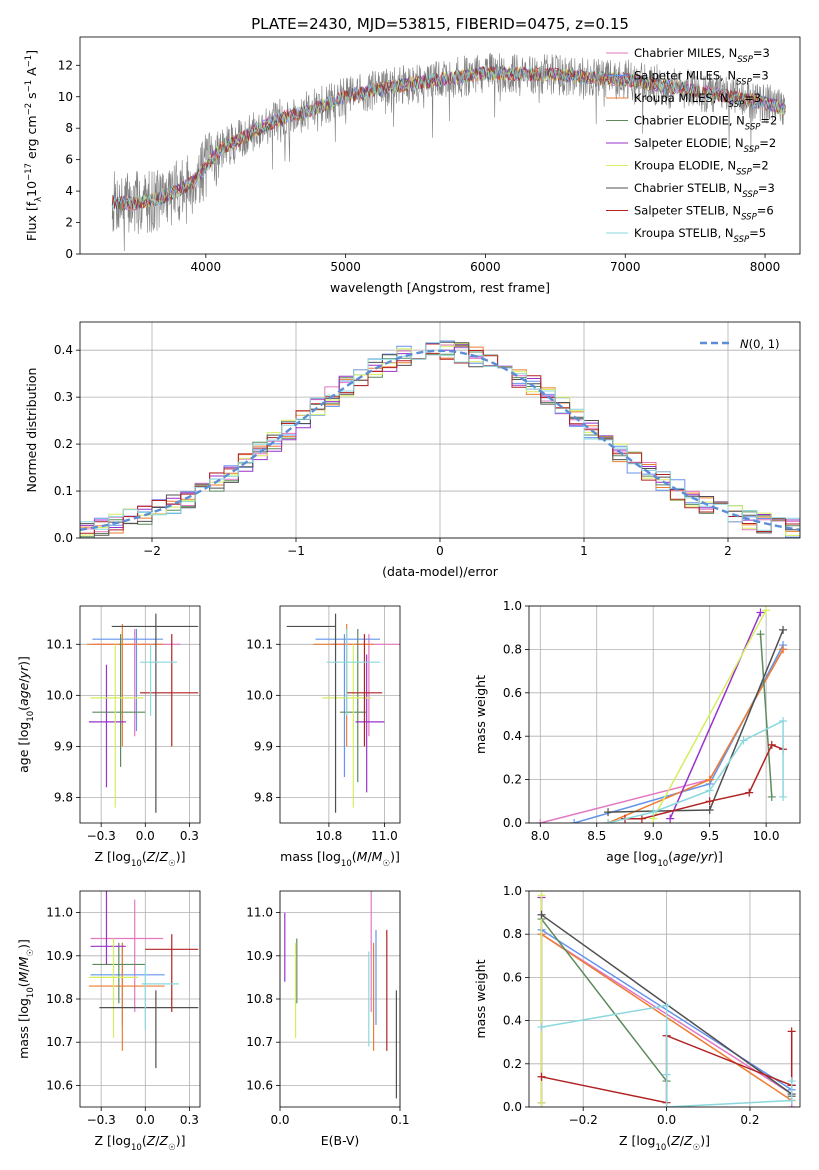 This screenshot has height=1170, width=819. Describe the element at coordinates (704, 190) in the screenshot. I see `legend-label-chab_stelib: Chabrier STELIB, NSSP=3` at that location.